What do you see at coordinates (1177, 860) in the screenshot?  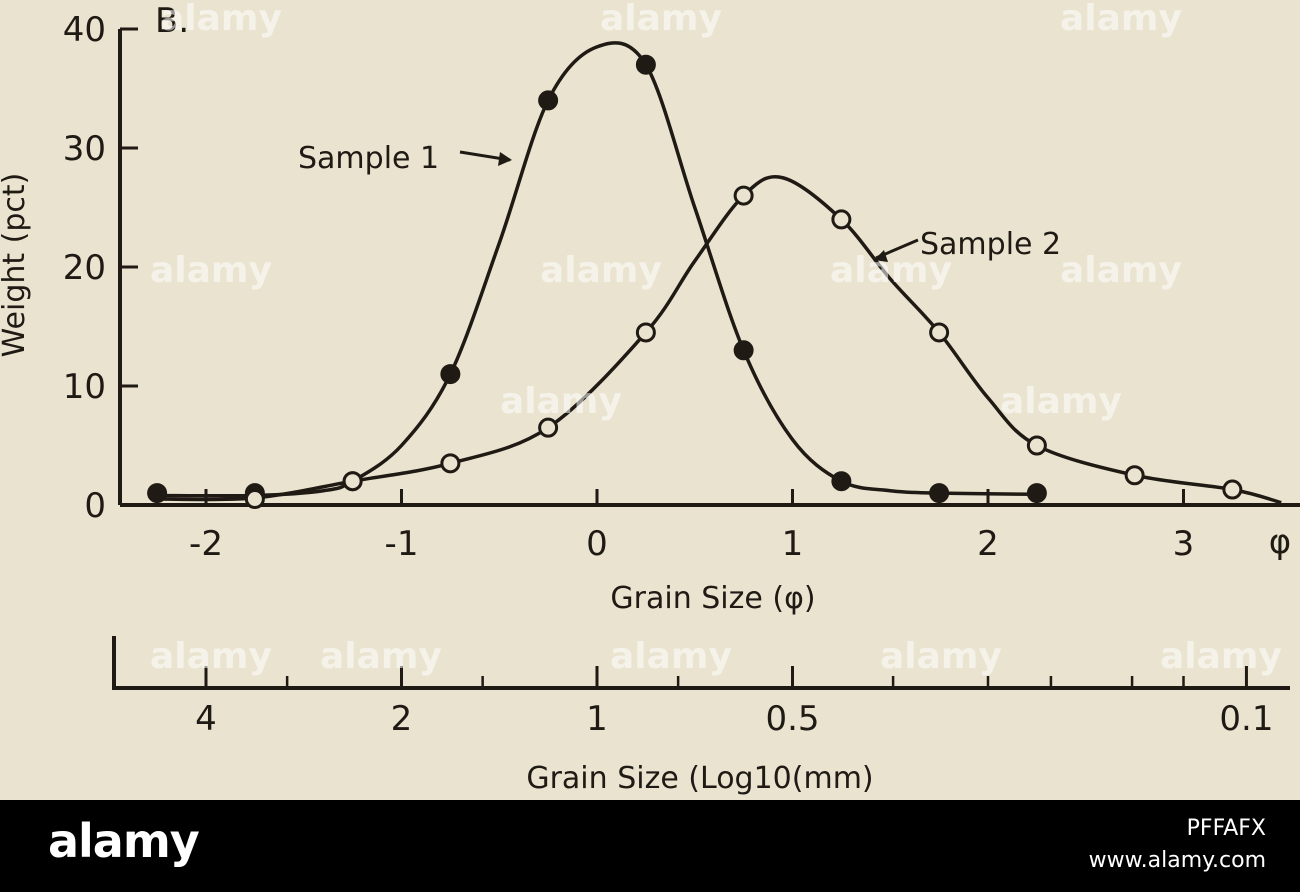 I see `site-url-text: www.alamy.com` at bounding box center [1177, 860].